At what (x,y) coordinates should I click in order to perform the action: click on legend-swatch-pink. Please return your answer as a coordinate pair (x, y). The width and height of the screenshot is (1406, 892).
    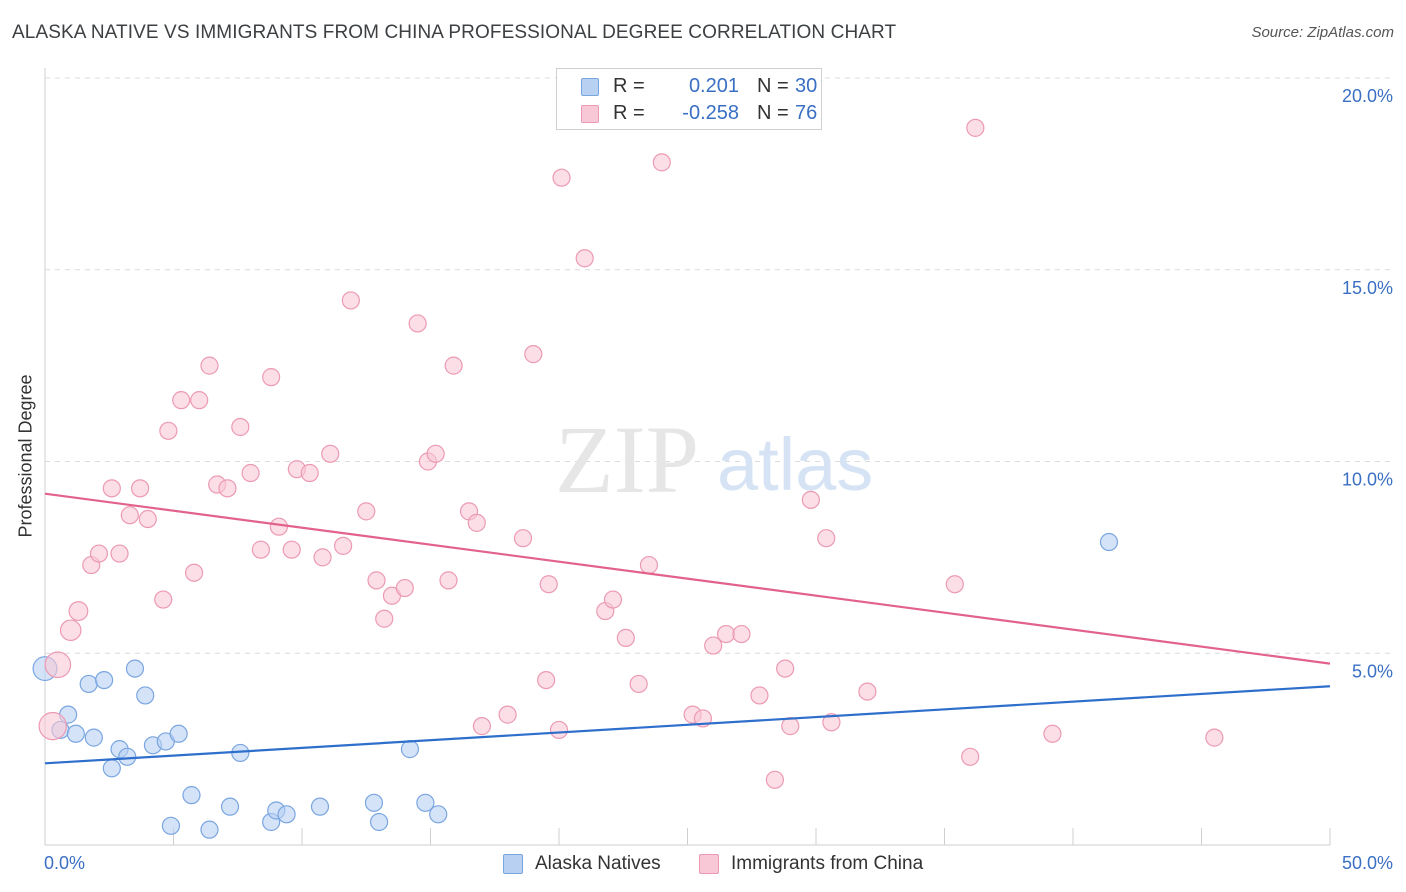
    Looking at the image, I should click on (590, 114).